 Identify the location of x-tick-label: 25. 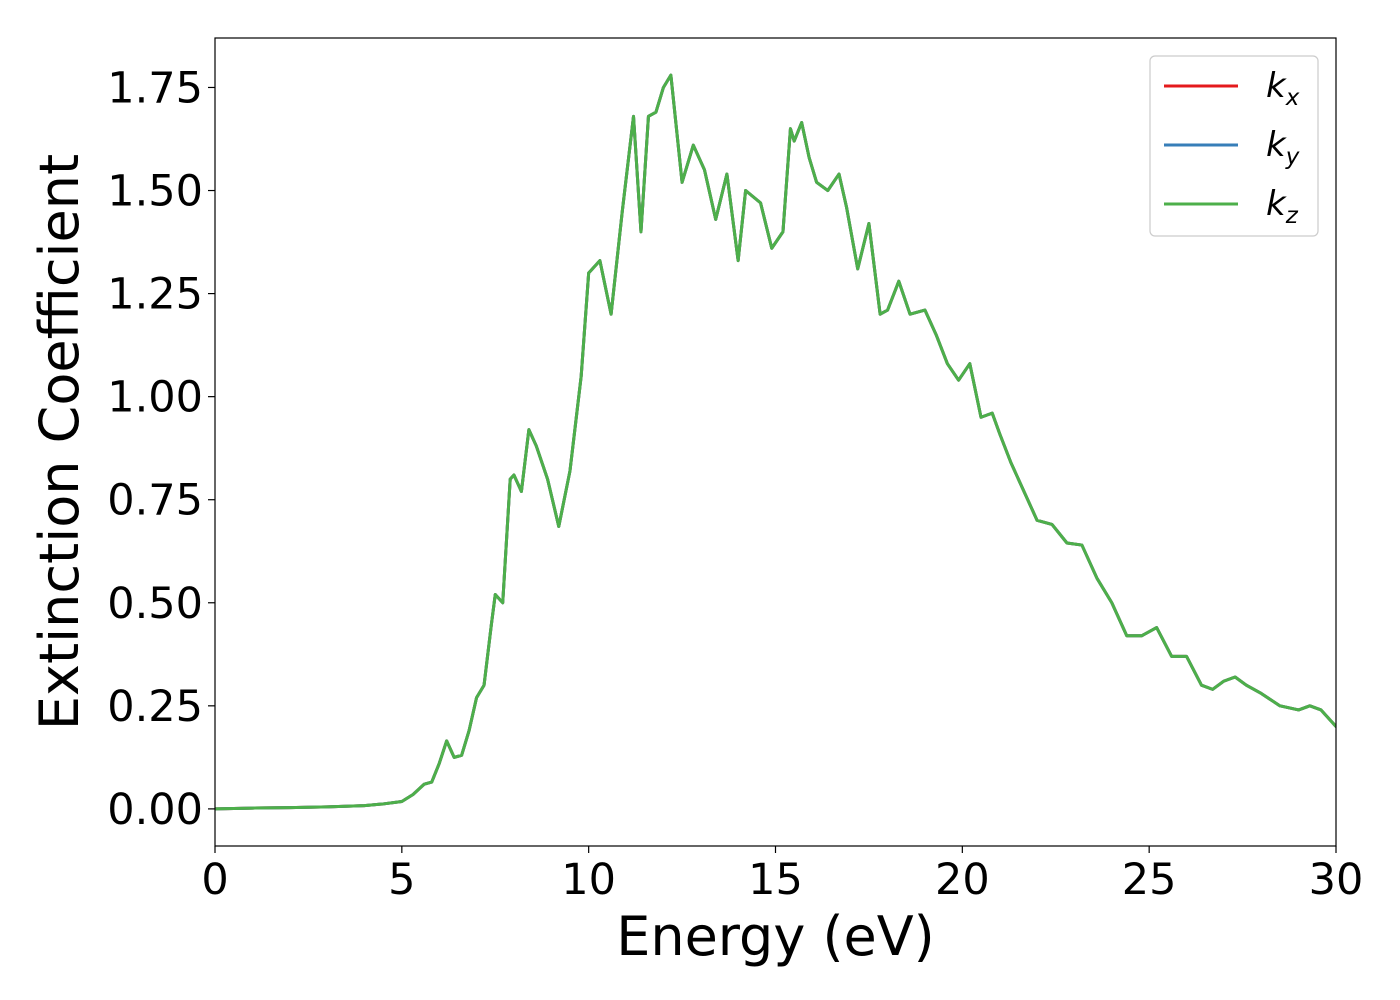
(1149, 880).